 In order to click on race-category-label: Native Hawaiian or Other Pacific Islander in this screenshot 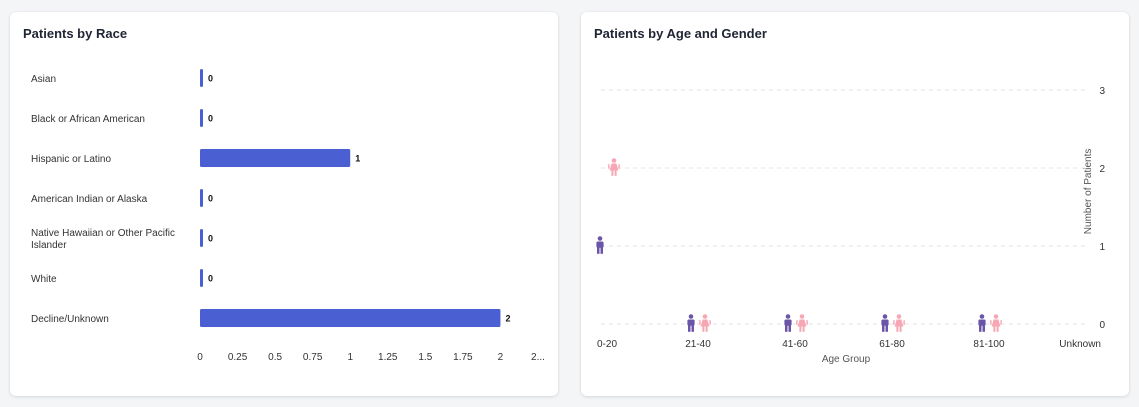, I will do `click(103, 239)`.